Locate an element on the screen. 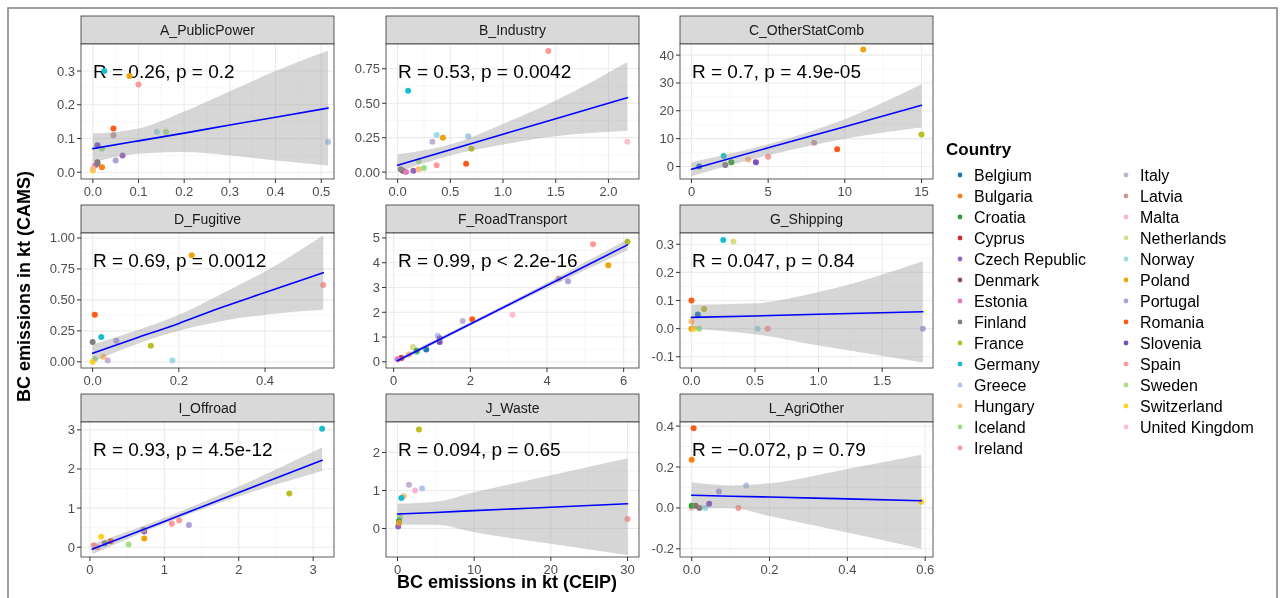 This screenshot has width=1285, height=598. x-tick-label: 0.4 is located at coordinates (275, 191).